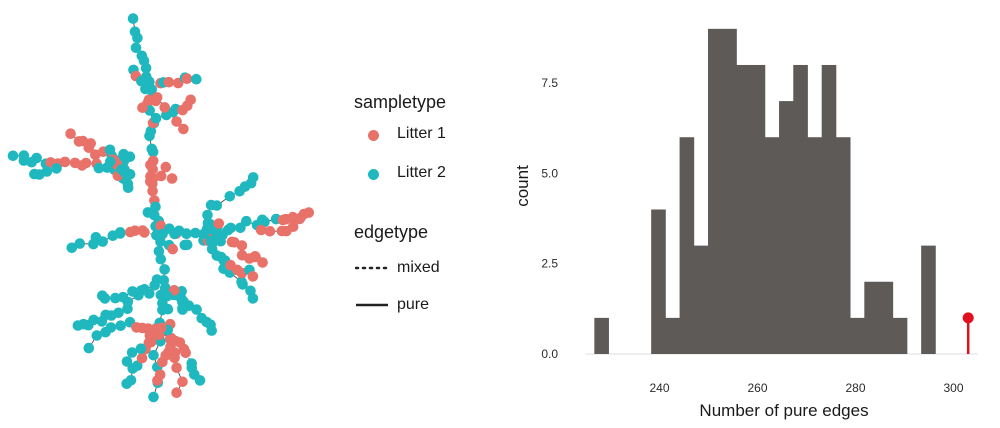 The width and height of the screenshot is (1000, 428). I want to click on y-tick-label: 7.5, so click(549, 83).